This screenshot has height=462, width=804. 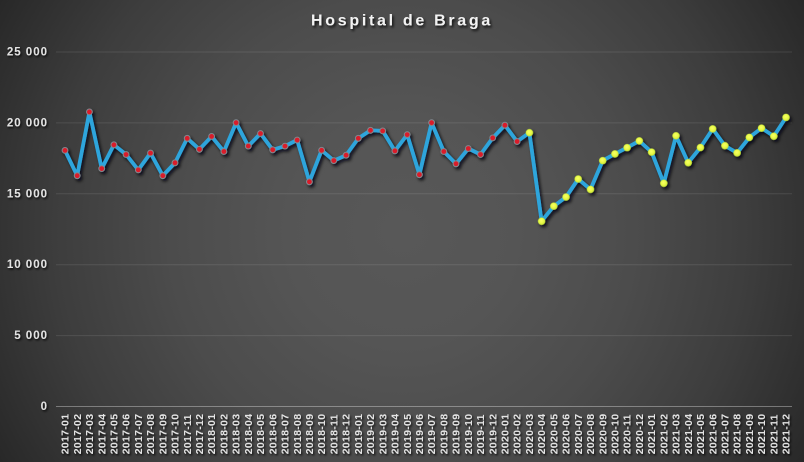 What do you see at coordinates (66, 434) in the screenshot?
I see `svg-text: 2017-01` at bounding box center [66, 434].